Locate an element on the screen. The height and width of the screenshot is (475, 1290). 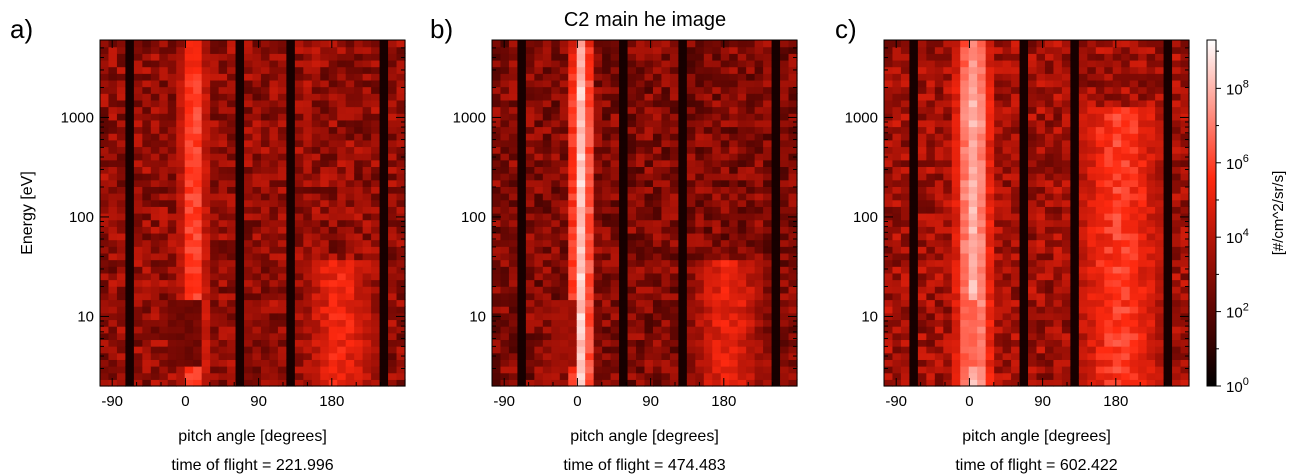
x-tick-label: 180 is located at coordinates (723, 401).